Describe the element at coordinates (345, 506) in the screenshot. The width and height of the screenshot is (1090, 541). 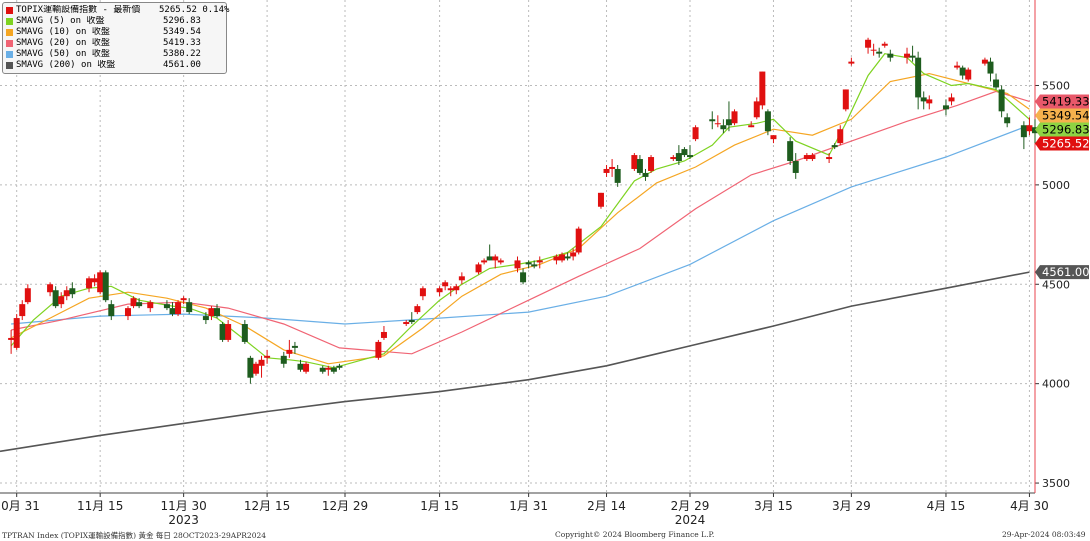
I see `x-tick-label: 12月 29` at that location.